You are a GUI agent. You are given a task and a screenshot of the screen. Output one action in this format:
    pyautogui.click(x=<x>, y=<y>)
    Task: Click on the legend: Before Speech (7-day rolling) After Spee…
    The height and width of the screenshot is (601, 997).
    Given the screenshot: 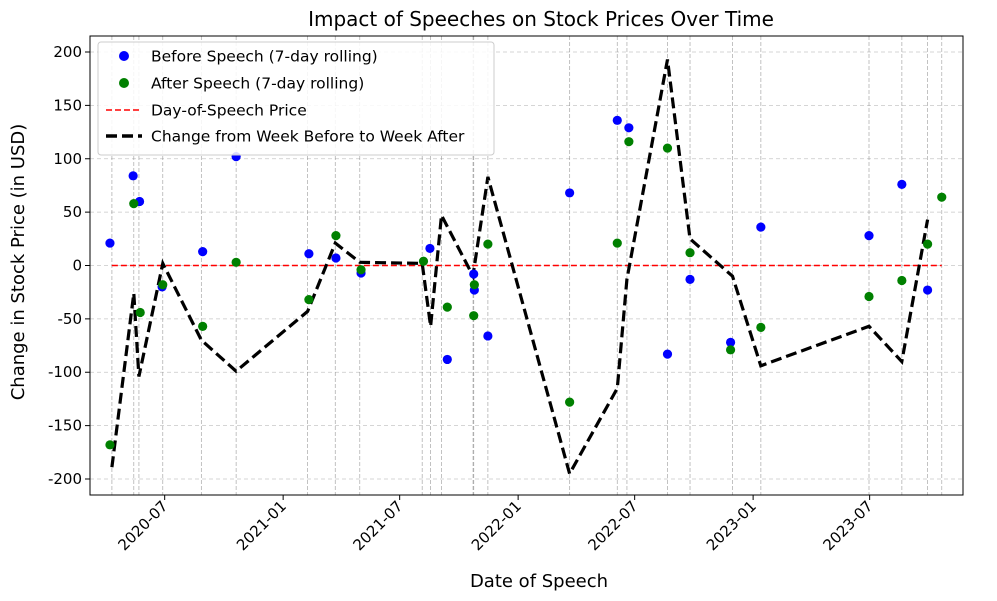 What is the action you would take?
    pyautogui.click(x=296, y=98)
    